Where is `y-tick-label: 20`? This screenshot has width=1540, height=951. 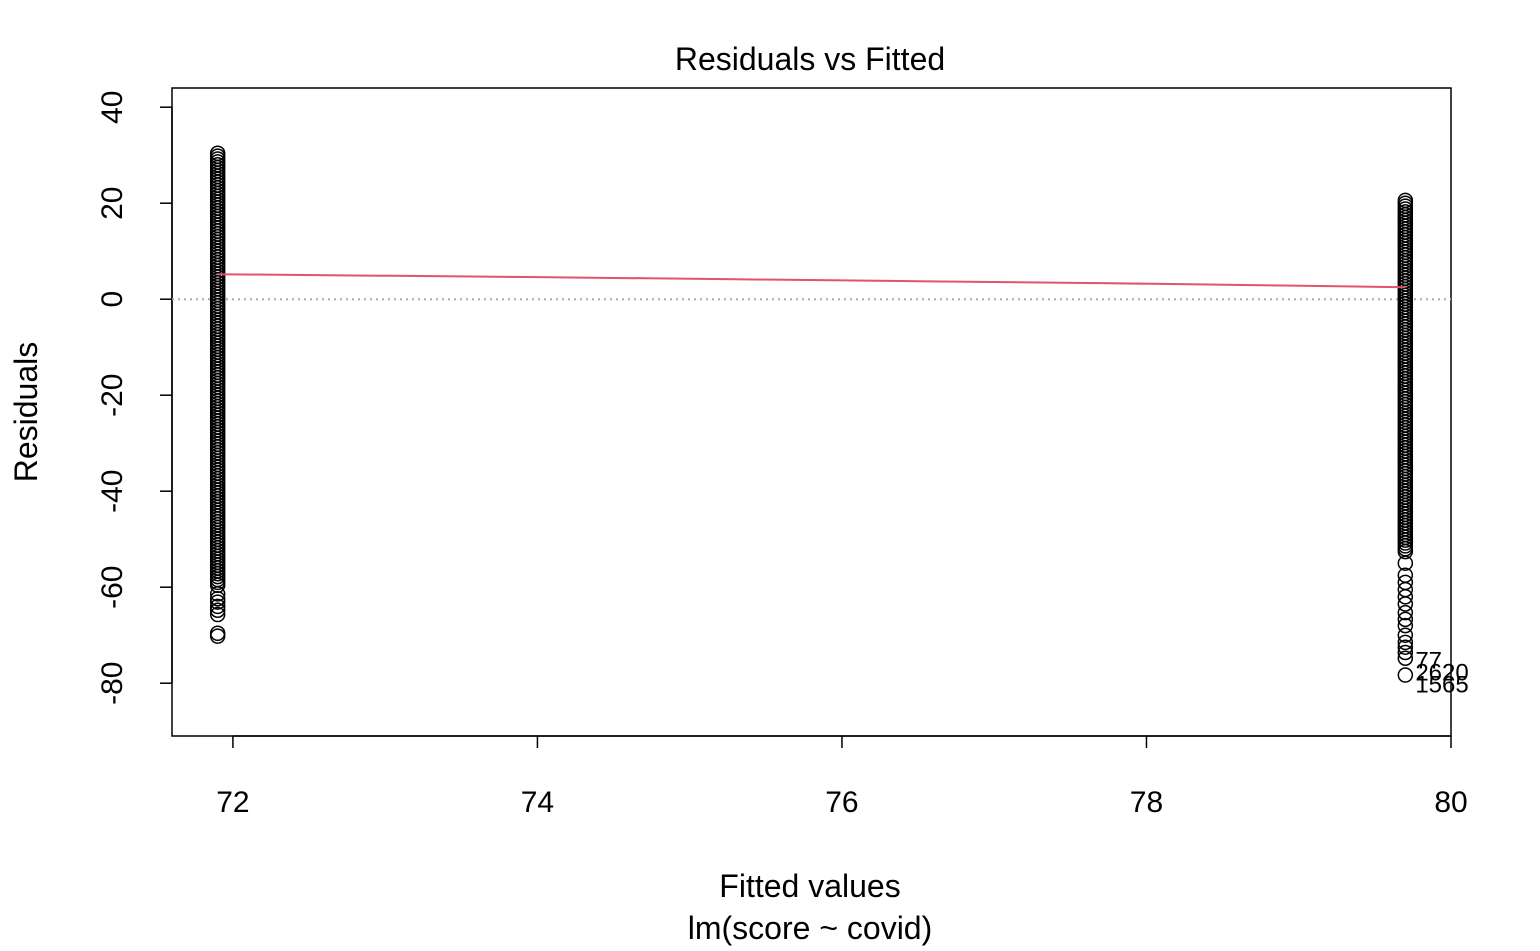 y-tick-label: 20 is located at coordinates (112, 203).